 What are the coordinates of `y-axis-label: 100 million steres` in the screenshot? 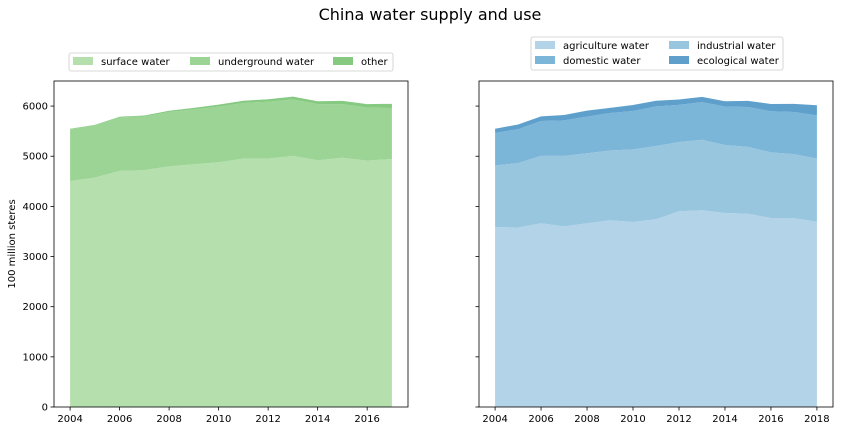 It's located at (12, 243).